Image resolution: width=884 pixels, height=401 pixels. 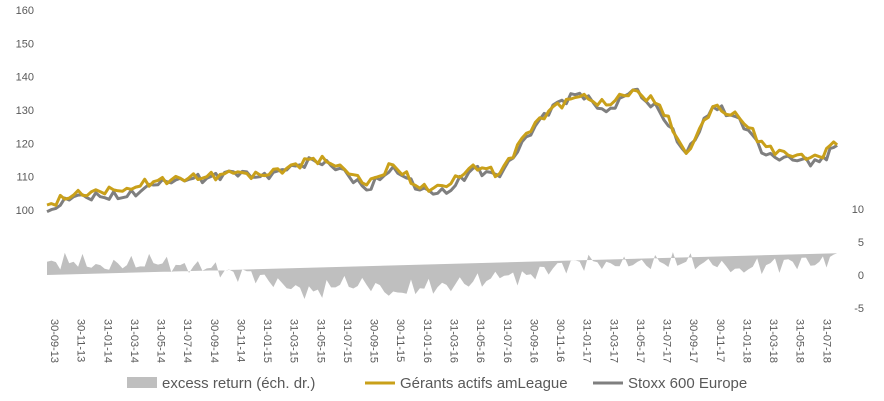 I want to click on x-tick-label: 30-11-16, so click(x=560, y=340).